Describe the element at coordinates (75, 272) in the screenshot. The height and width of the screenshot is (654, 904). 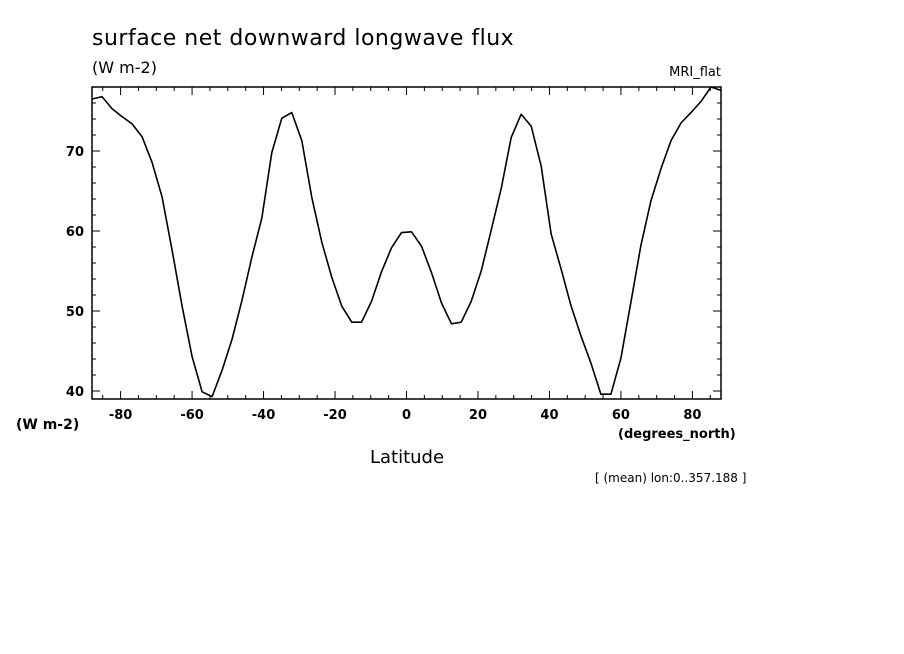
I see `y-tick-labels: 40 50 60 70` at that location.